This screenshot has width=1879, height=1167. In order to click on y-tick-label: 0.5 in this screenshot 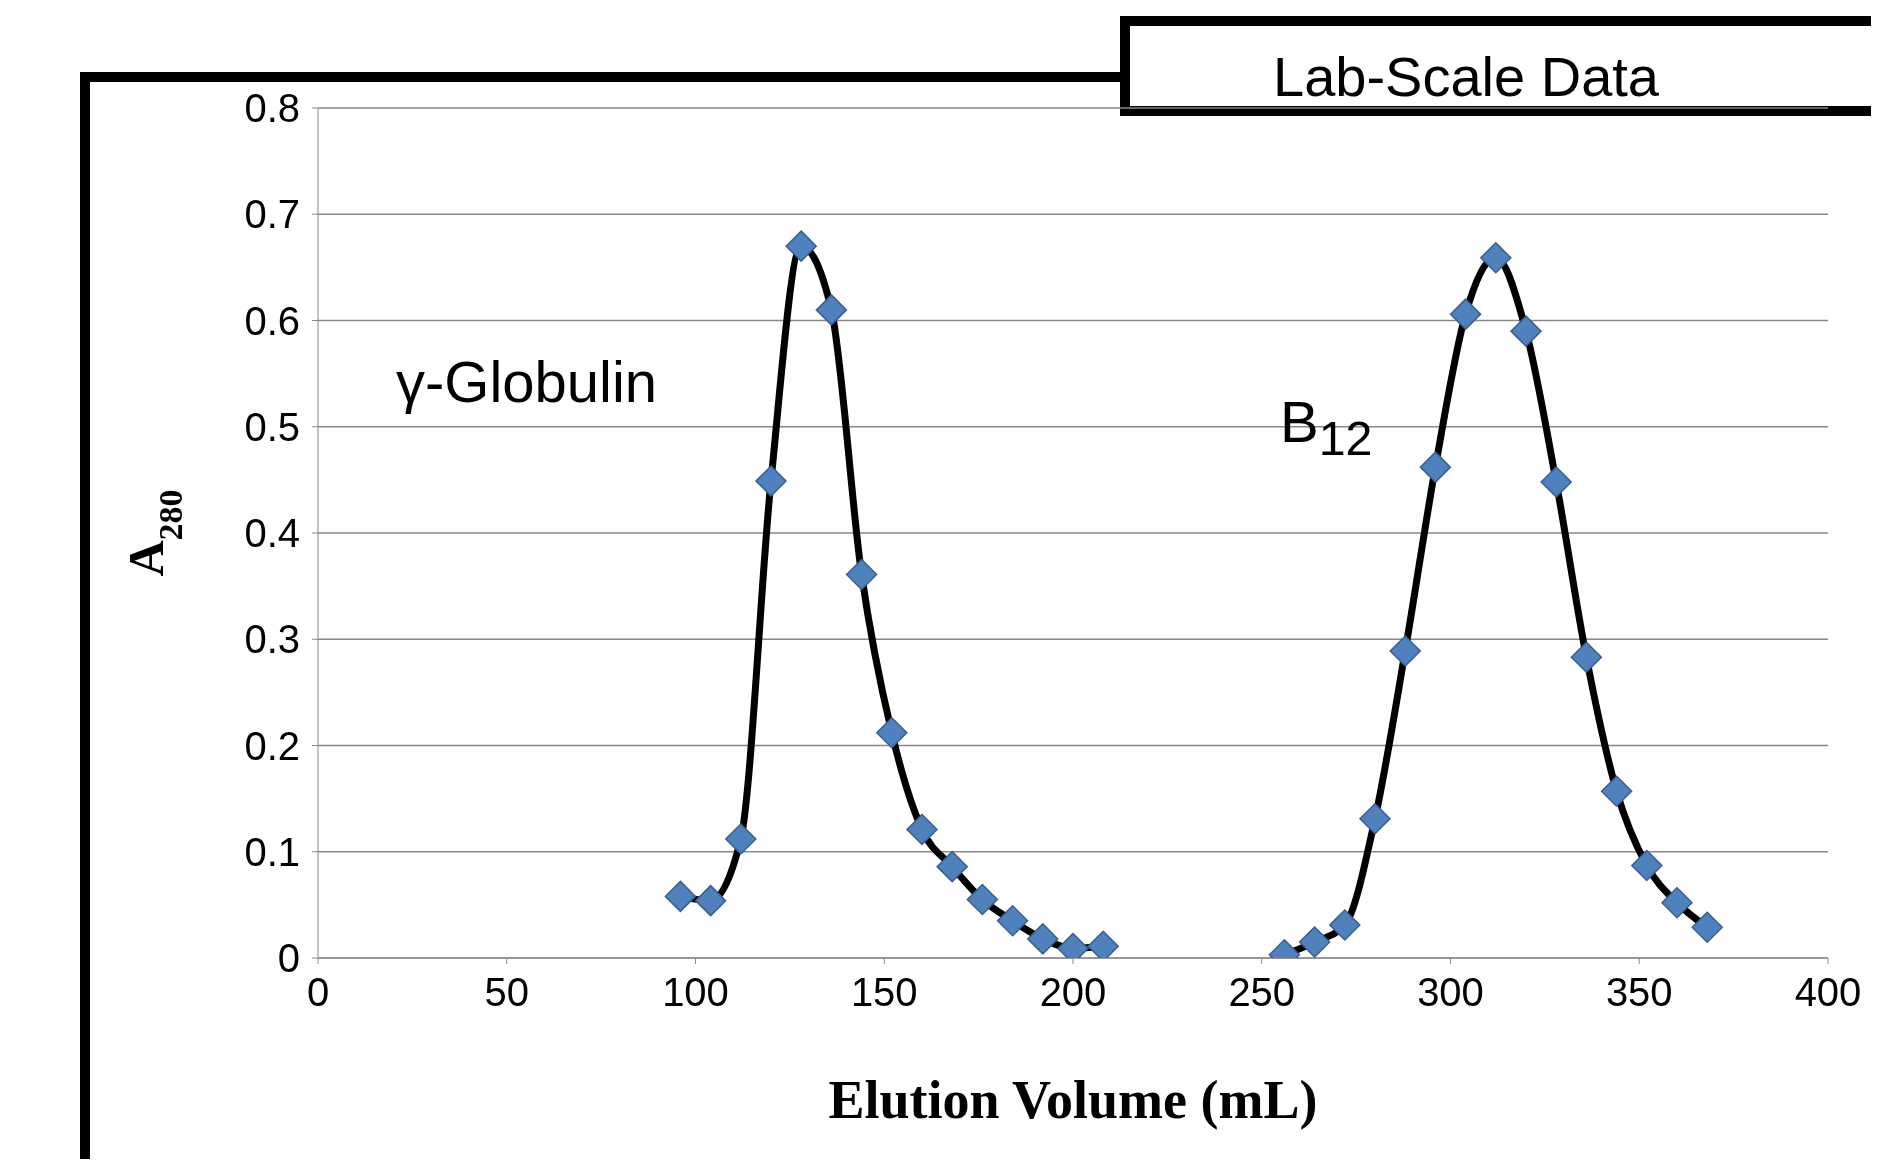, I will do `click(272, 426)`.